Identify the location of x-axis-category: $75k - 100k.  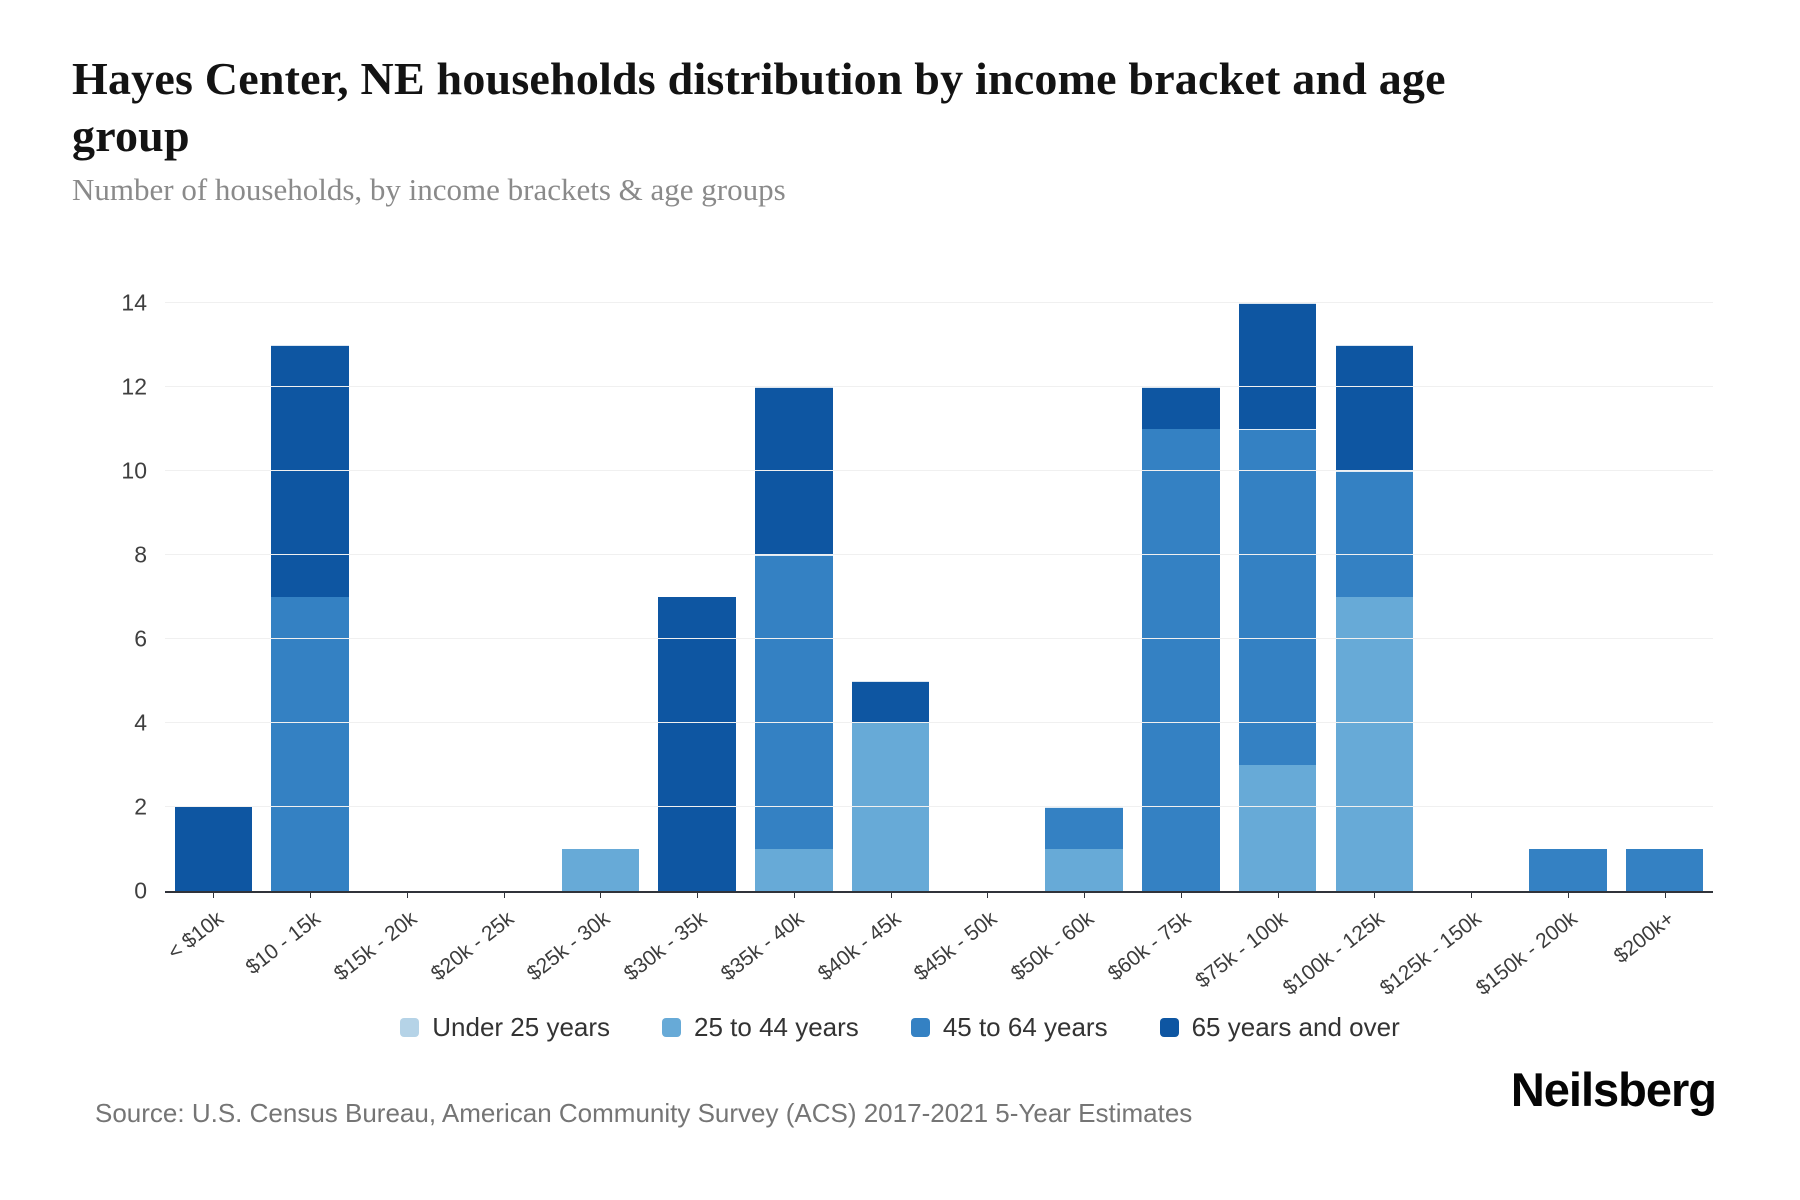
(1258, 946).